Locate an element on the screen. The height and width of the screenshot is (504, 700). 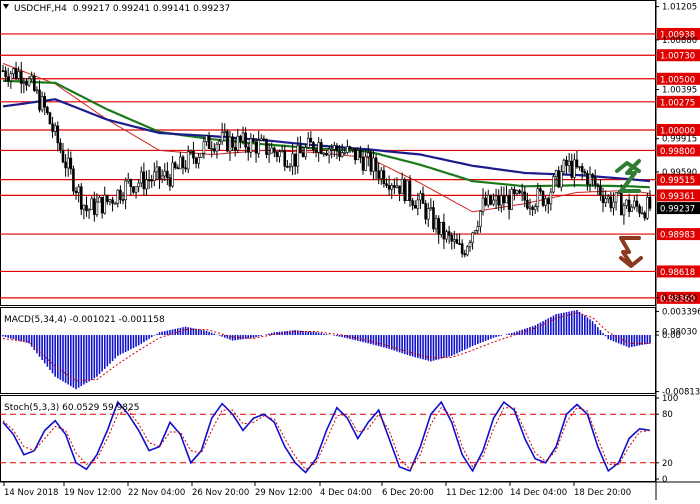
level-label: 0.98360 is located at coordinates (677, 299).